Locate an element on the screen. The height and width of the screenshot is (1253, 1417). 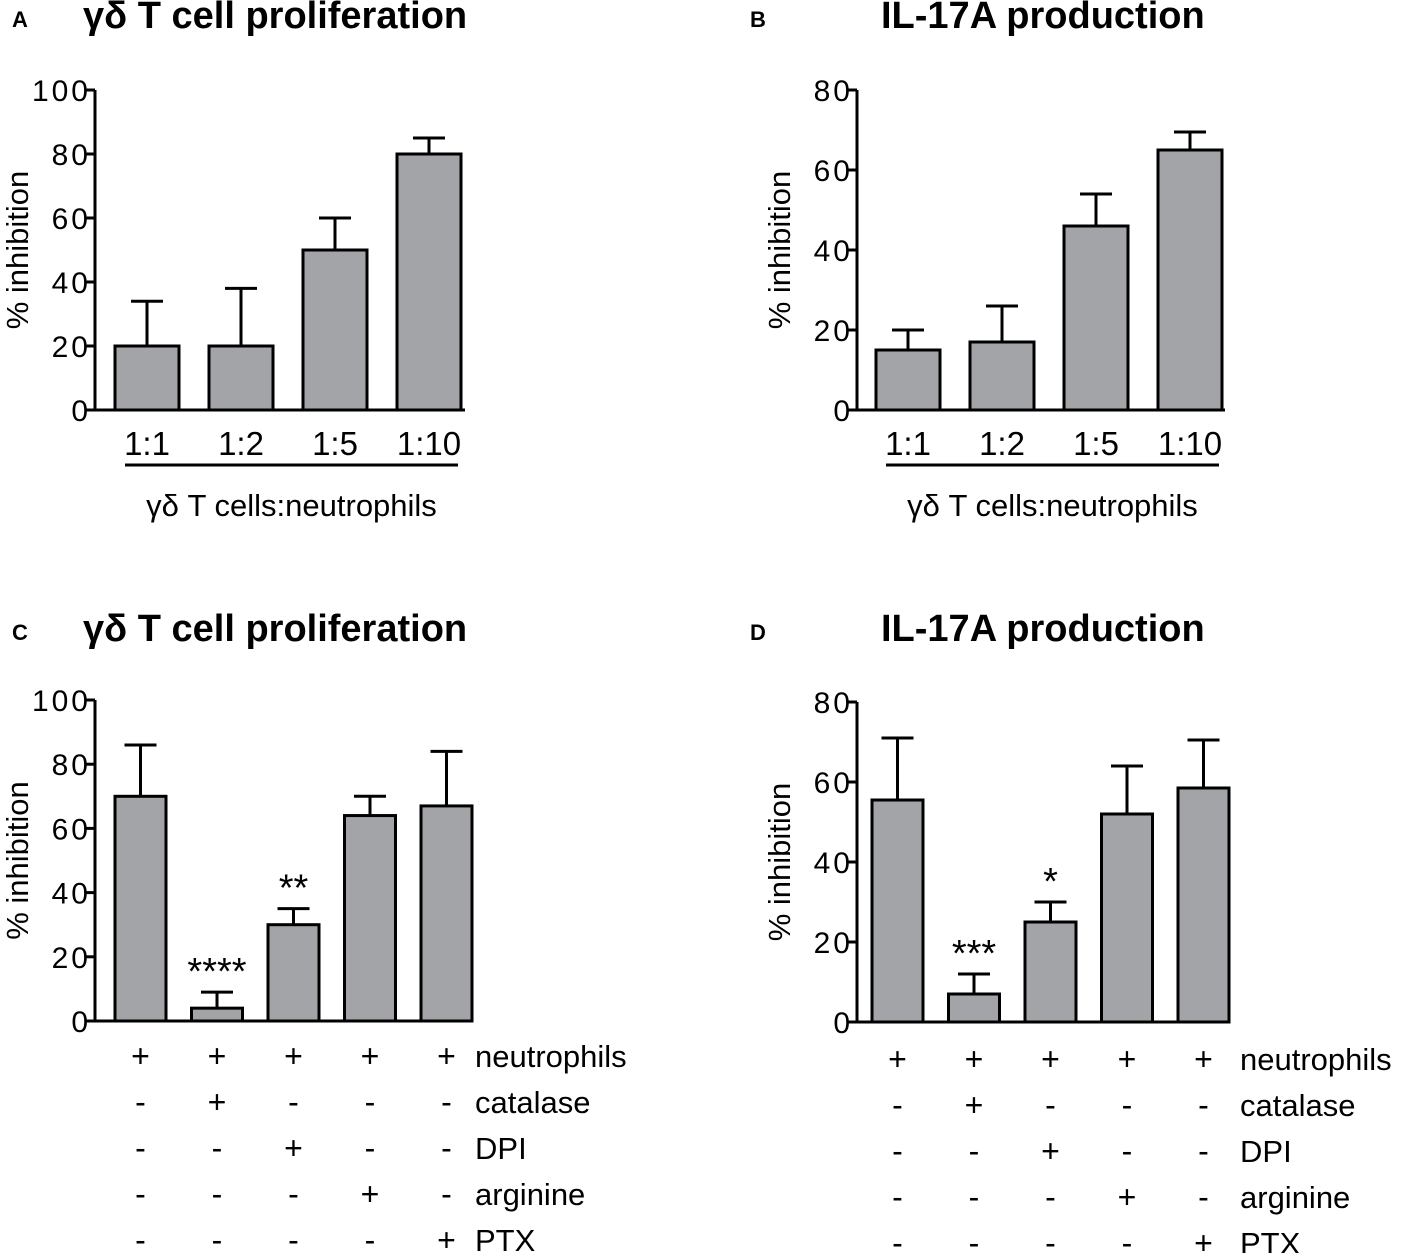
chart-title: IL-17A production is located at coordinates (1043, 18).